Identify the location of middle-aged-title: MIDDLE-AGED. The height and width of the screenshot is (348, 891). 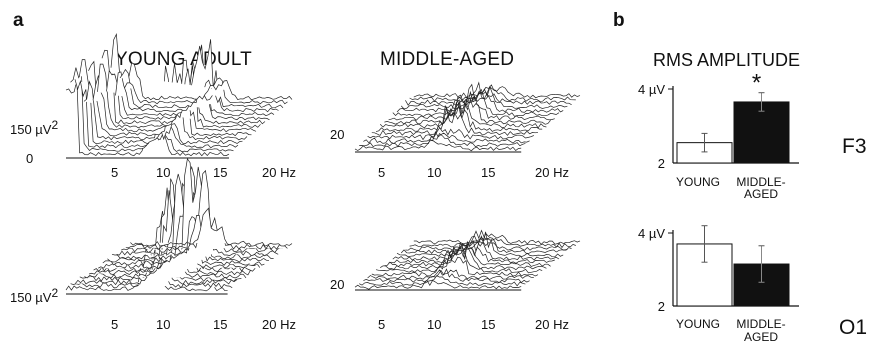
(447, 59).